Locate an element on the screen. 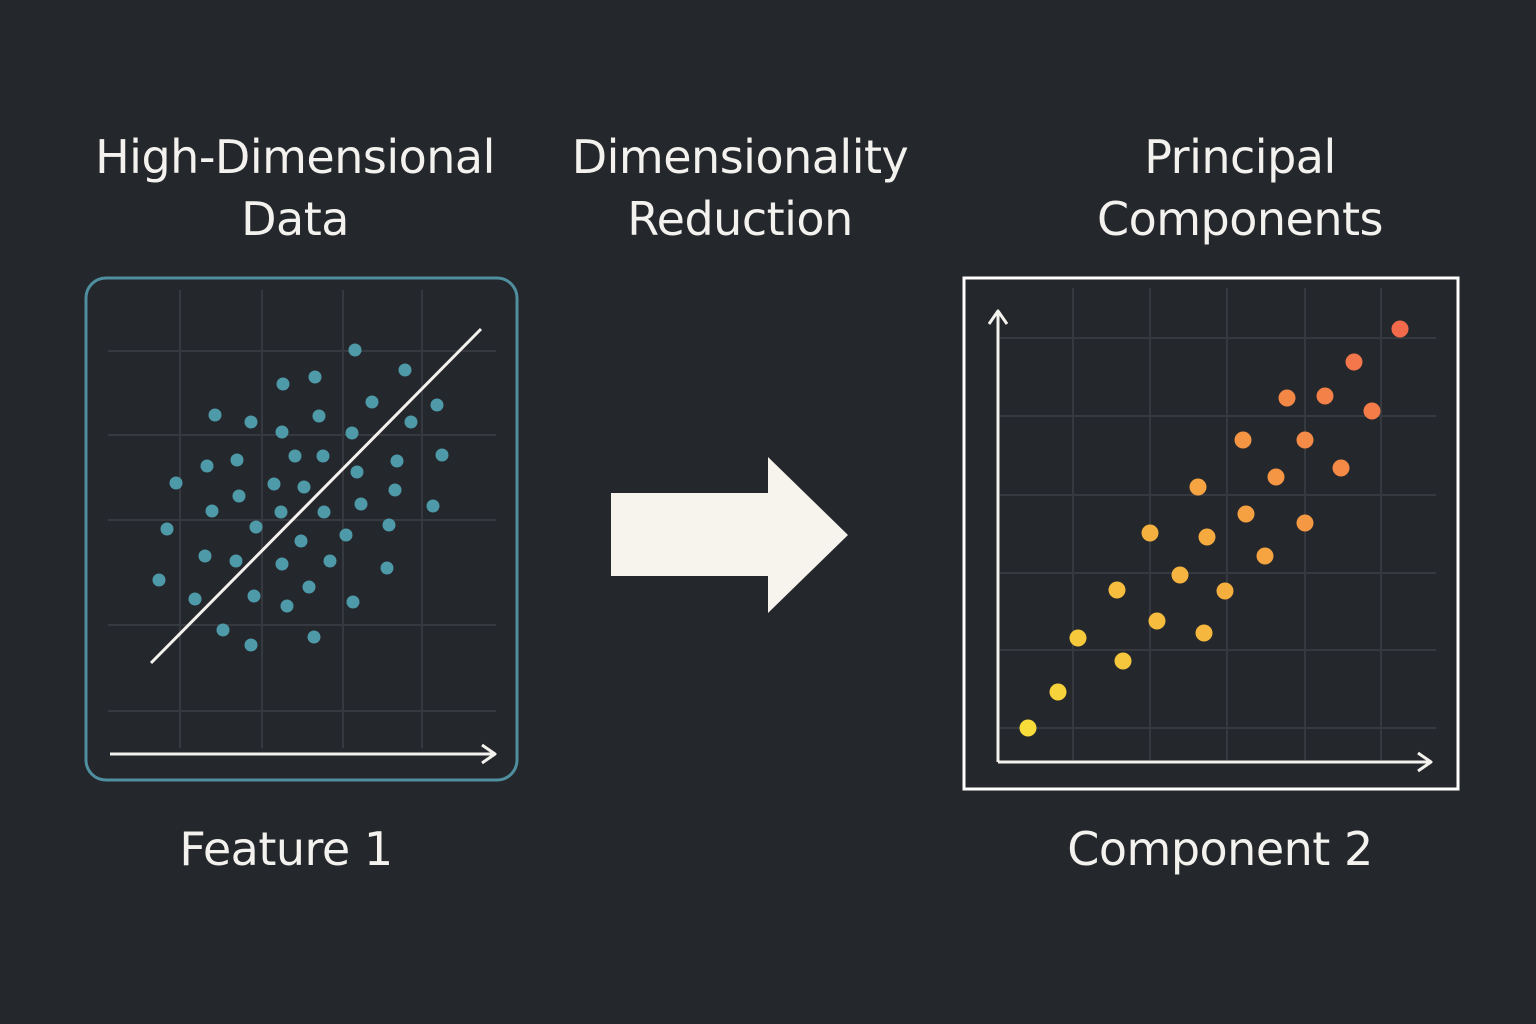 This screenshot has width=1536, height=1024. right-scatter-points is located at coordinates (1214, 528).